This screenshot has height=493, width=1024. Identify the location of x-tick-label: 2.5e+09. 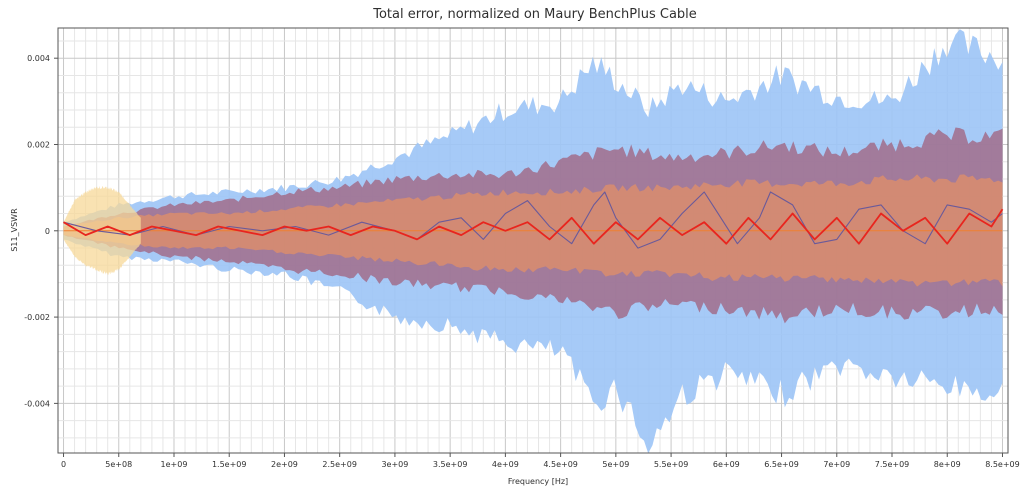
(339, 464).